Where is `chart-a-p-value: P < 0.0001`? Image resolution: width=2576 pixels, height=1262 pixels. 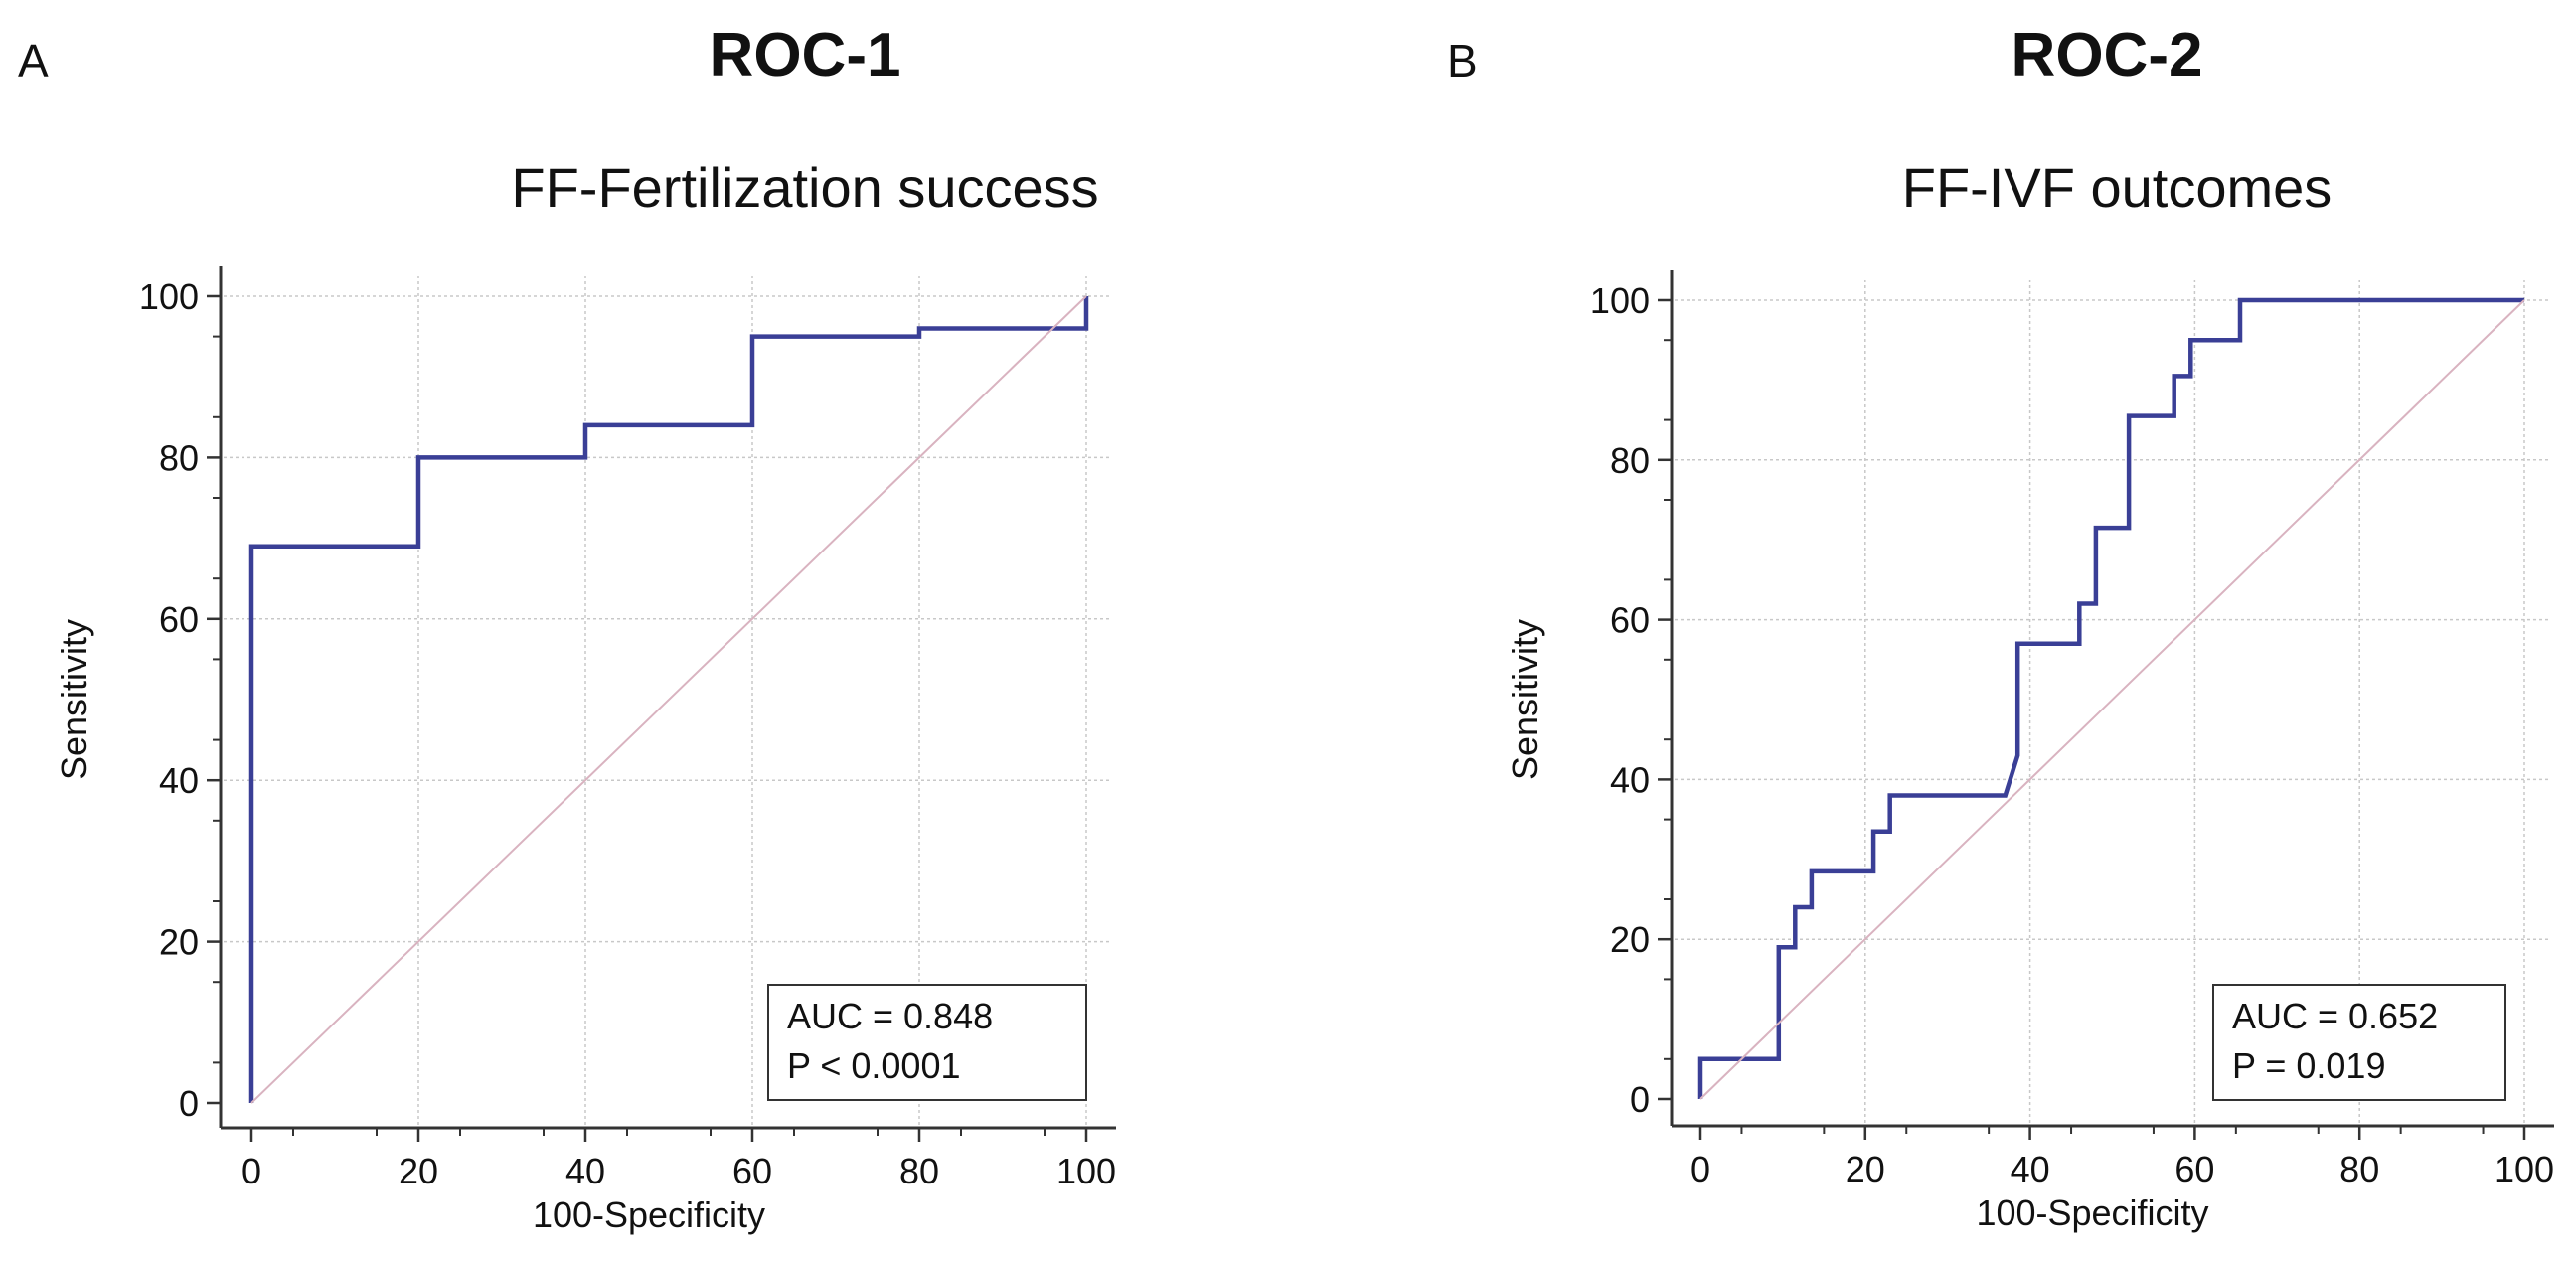
chart-a-p-value: P < 0.0001 is located at coordinates (874, 1065).